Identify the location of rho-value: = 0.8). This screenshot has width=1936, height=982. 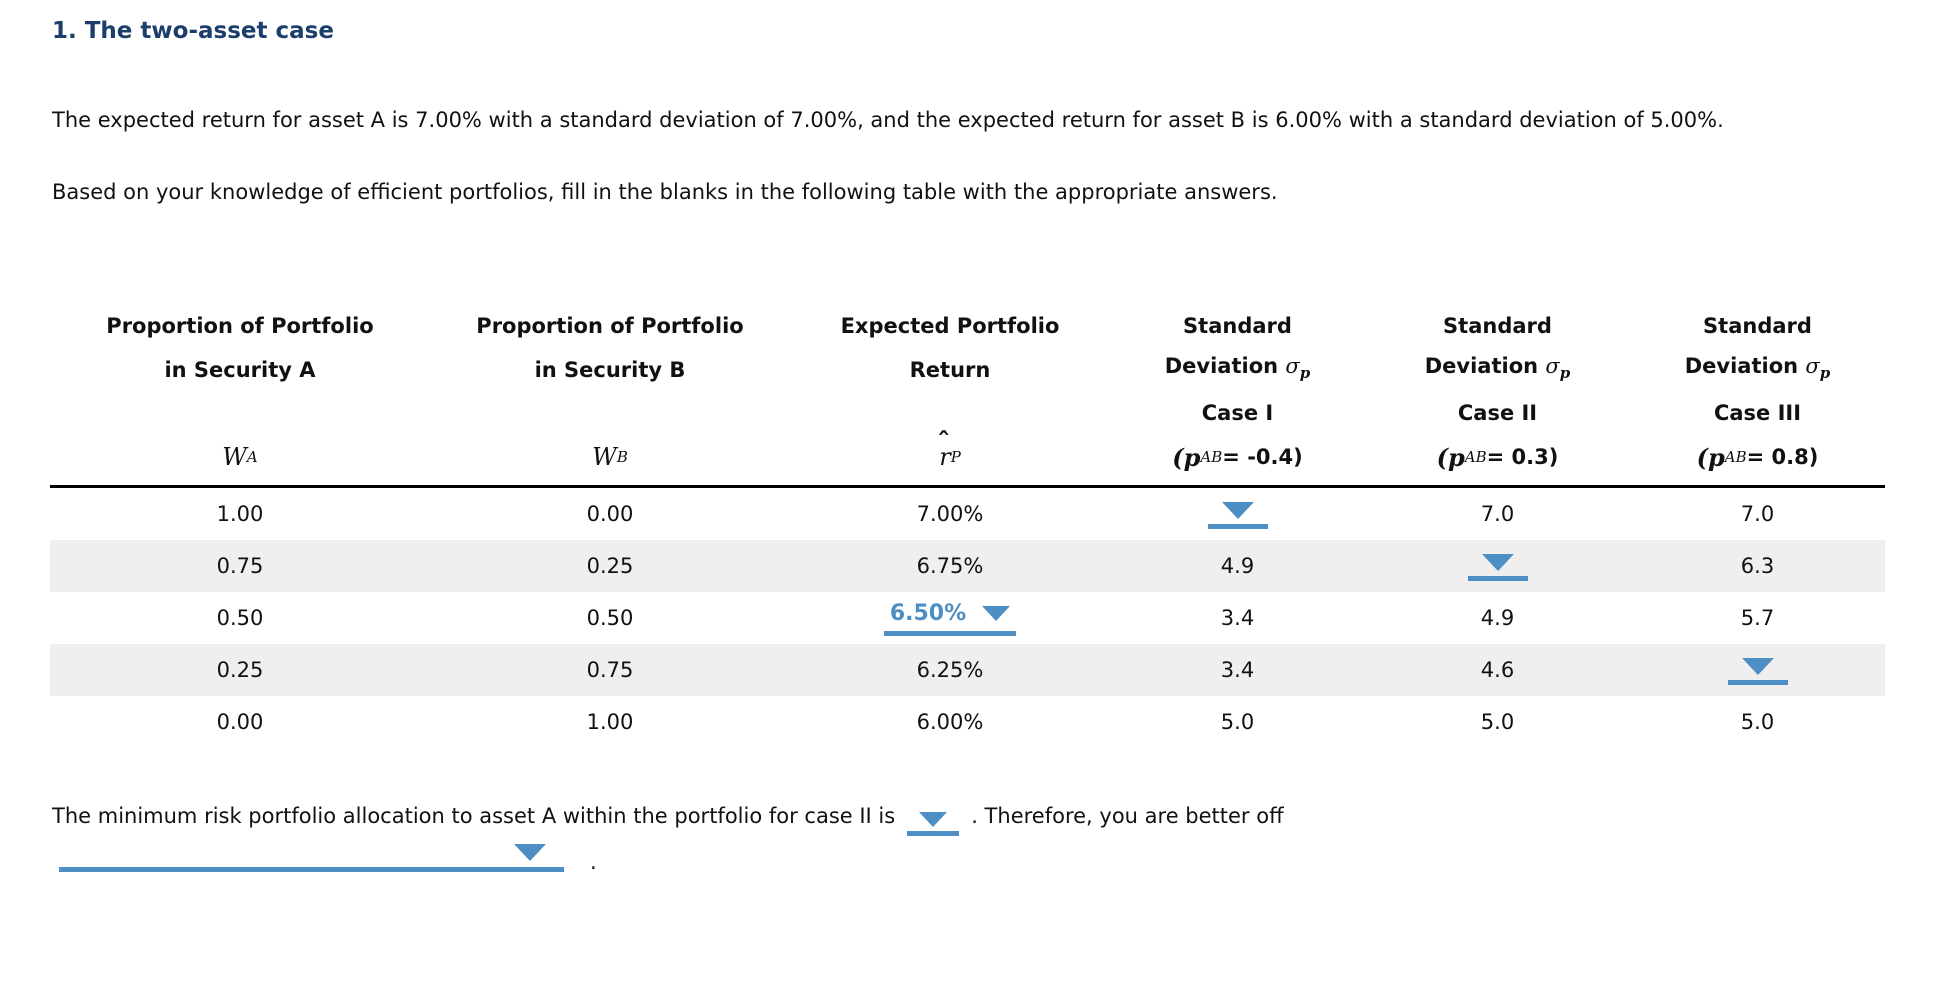
(1782, 457).